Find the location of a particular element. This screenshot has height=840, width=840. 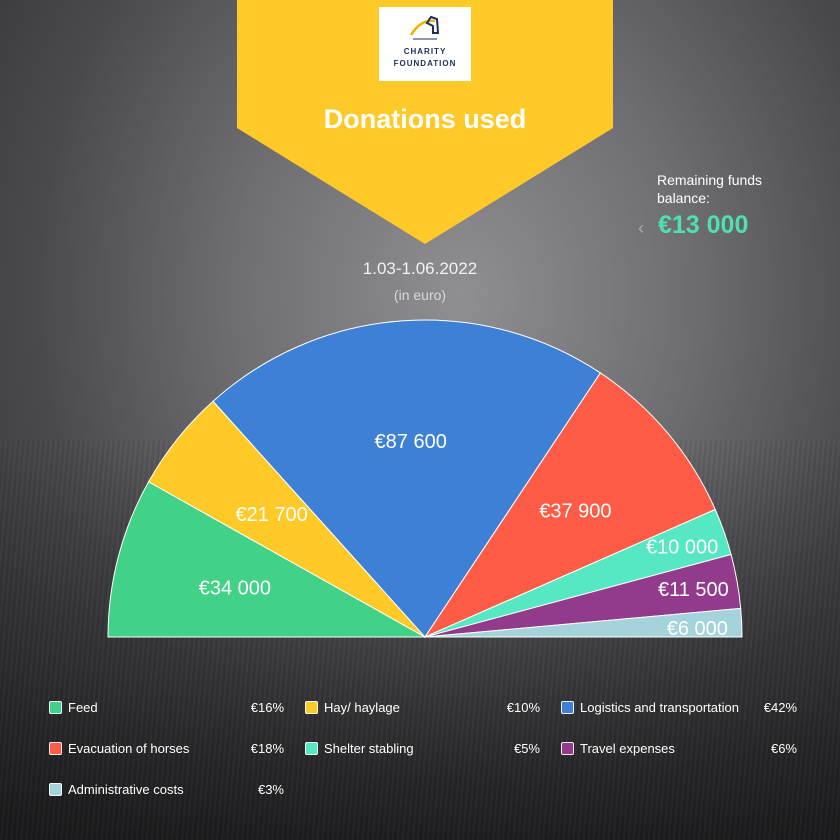

remaining-funds-label: Remaining funds balance: is located at coordinates (710, 189).